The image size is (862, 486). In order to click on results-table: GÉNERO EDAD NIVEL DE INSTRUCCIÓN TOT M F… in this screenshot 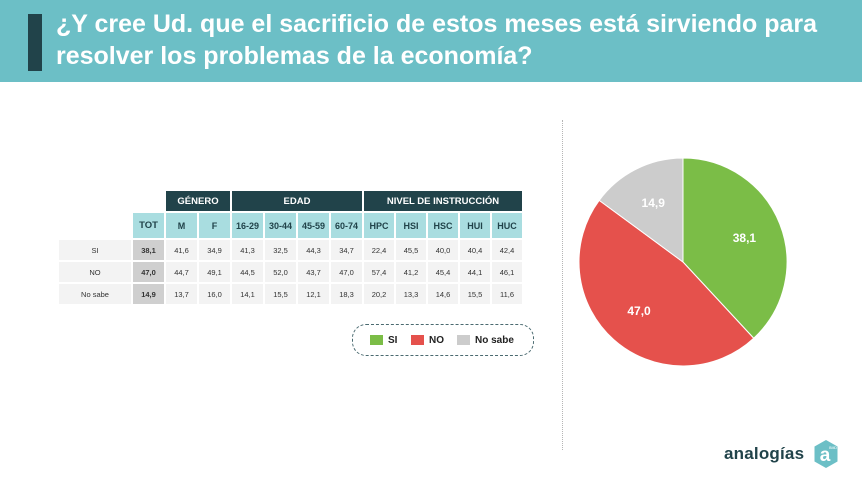, I will do `click(290, 247)`.